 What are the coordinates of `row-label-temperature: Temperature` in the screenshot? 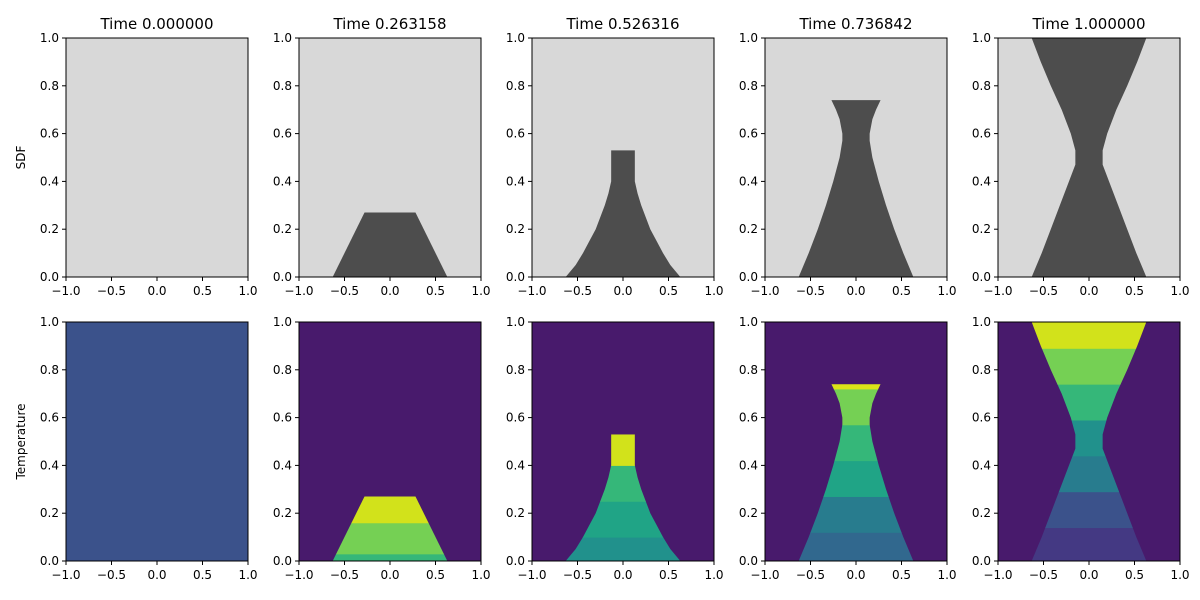 It's located at (21, 441).